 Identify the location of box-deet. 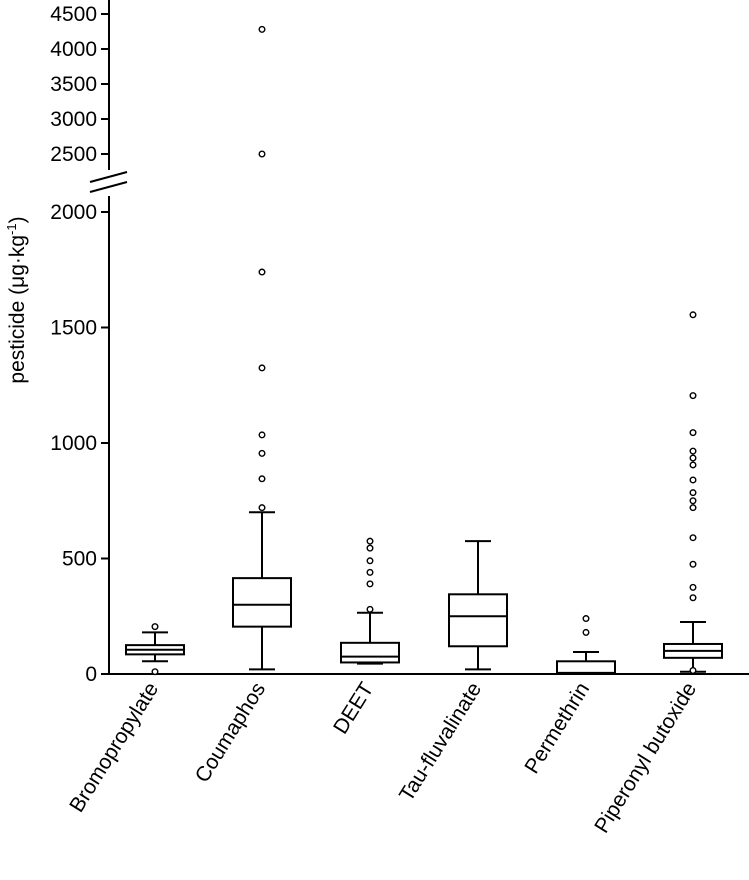
(370, 601).